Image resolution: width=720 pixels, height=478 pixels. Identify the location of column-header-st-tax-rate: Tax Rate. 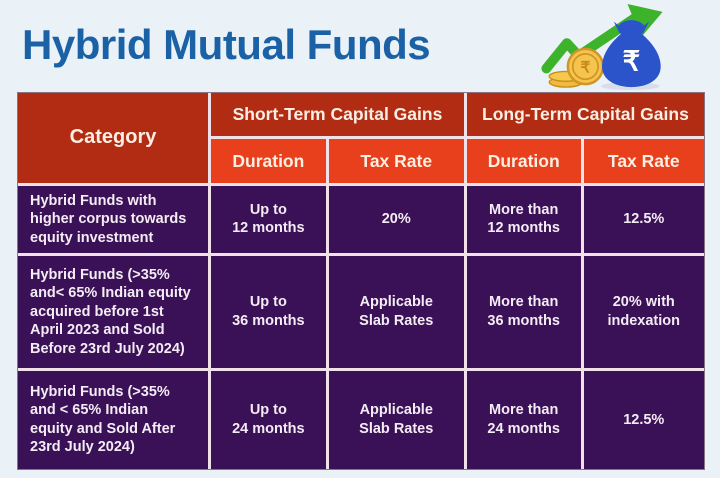
(396, 161).